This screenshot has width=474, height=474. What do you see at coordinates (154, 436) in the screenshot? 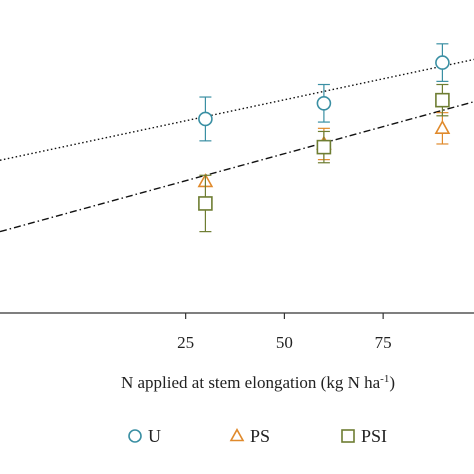
I see `legend-label-u: U` at bounding box center [154, 436].